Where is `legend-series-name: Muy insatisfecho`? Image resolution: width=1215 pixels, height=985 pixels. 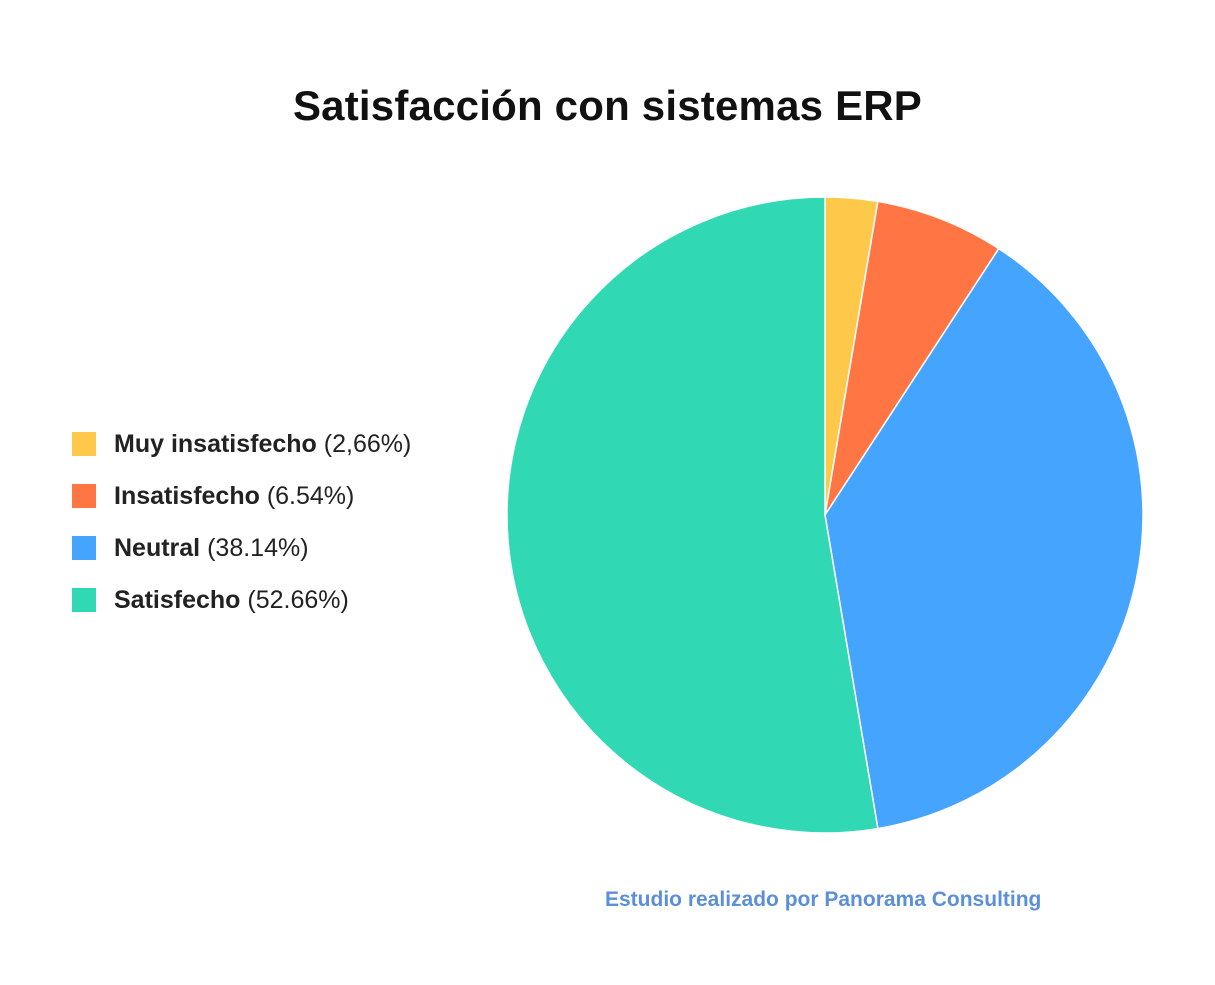 legend-series-name: Muy insatisfecho is located at coordinates (215, 443).